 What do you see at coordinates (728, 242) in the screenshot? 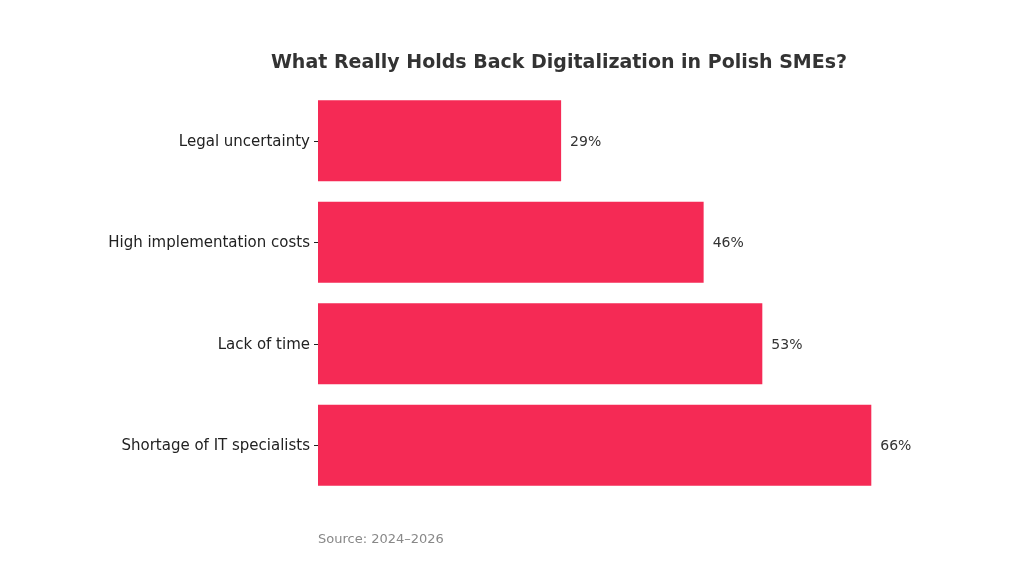
I see `data-label: 46%` at bounding box center [728, 242].